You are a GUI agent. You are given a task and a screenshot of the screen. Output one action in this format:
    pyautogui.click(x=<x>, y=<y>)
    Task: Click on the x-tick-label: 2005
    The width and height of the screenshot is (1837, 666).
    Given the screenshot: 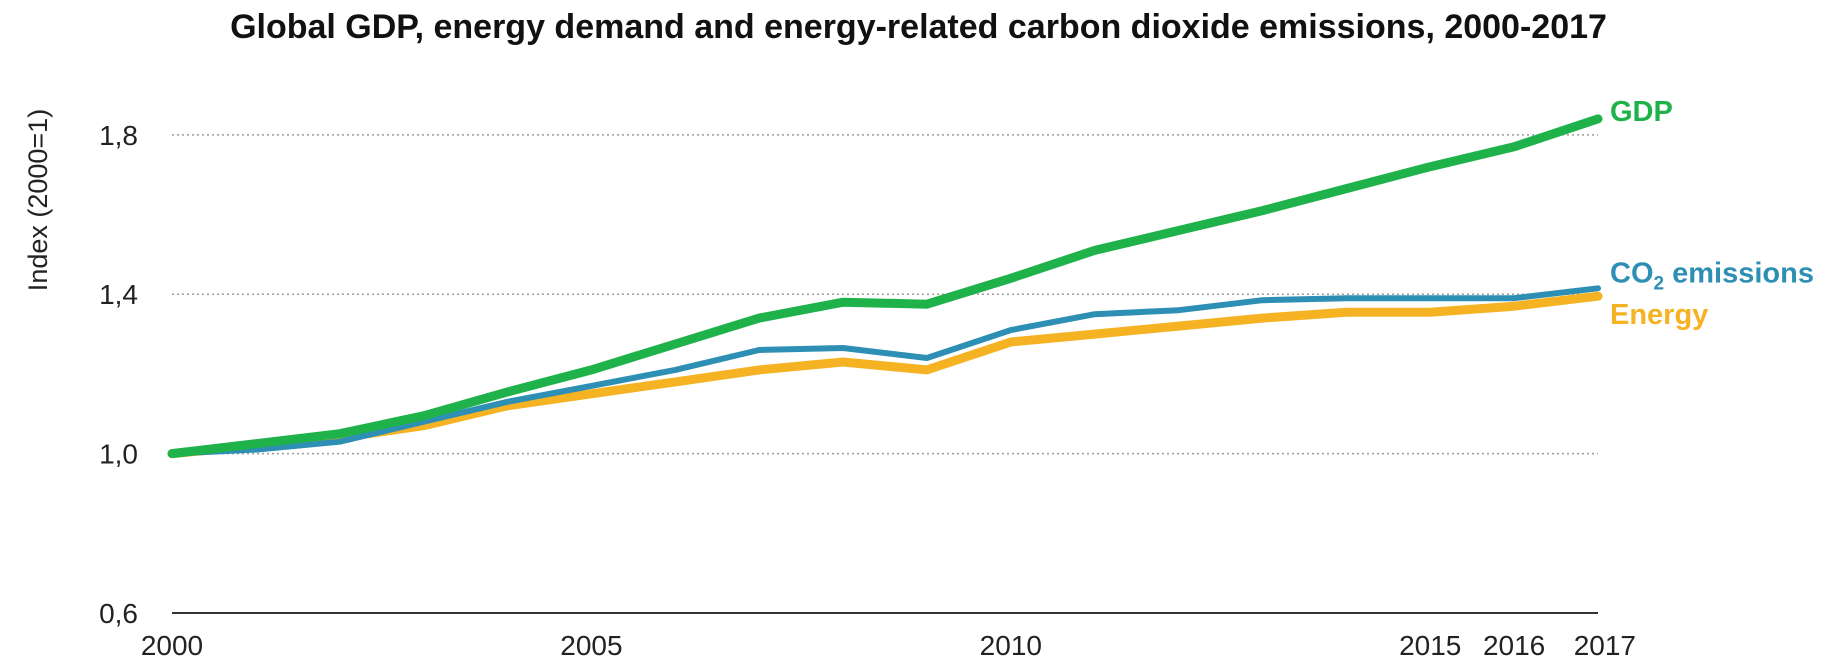 What is the action you would take?
    pyautogui.click(x=591, y=645)
    